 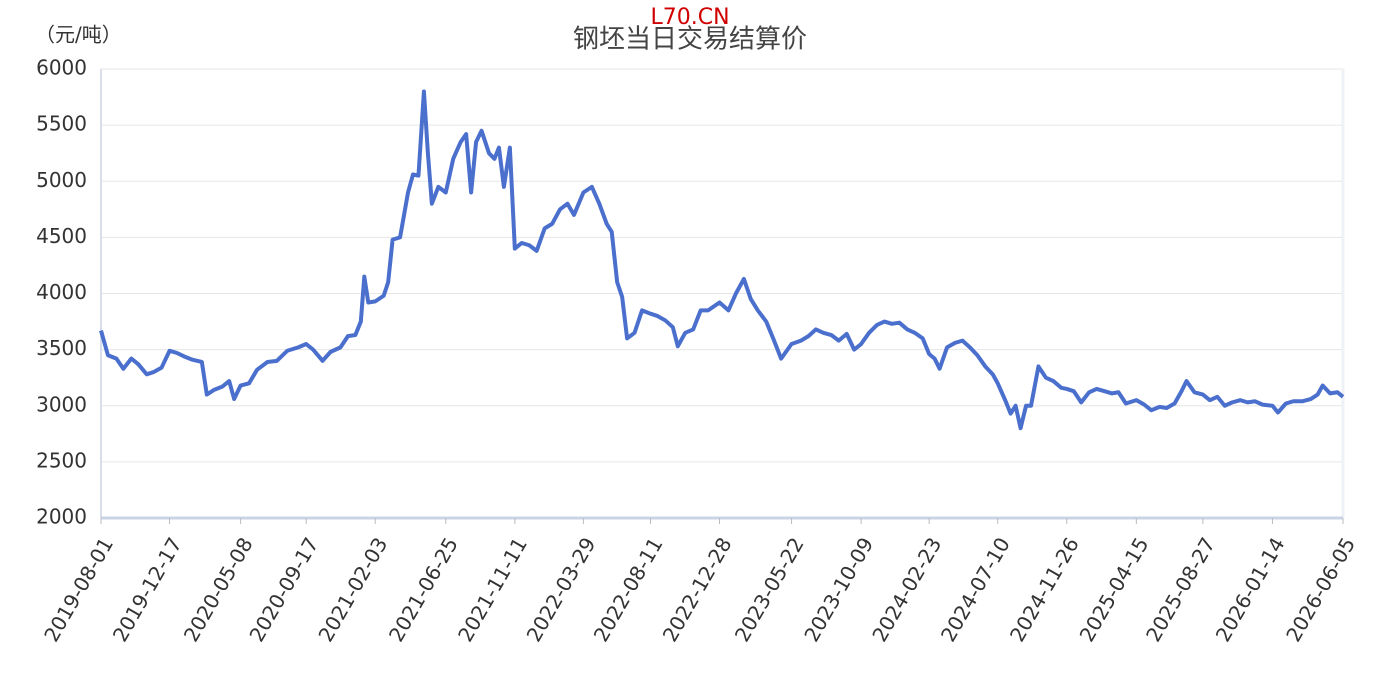 I want to click on x-tick-label: 2020-05-08, so click(x=218, y=589).